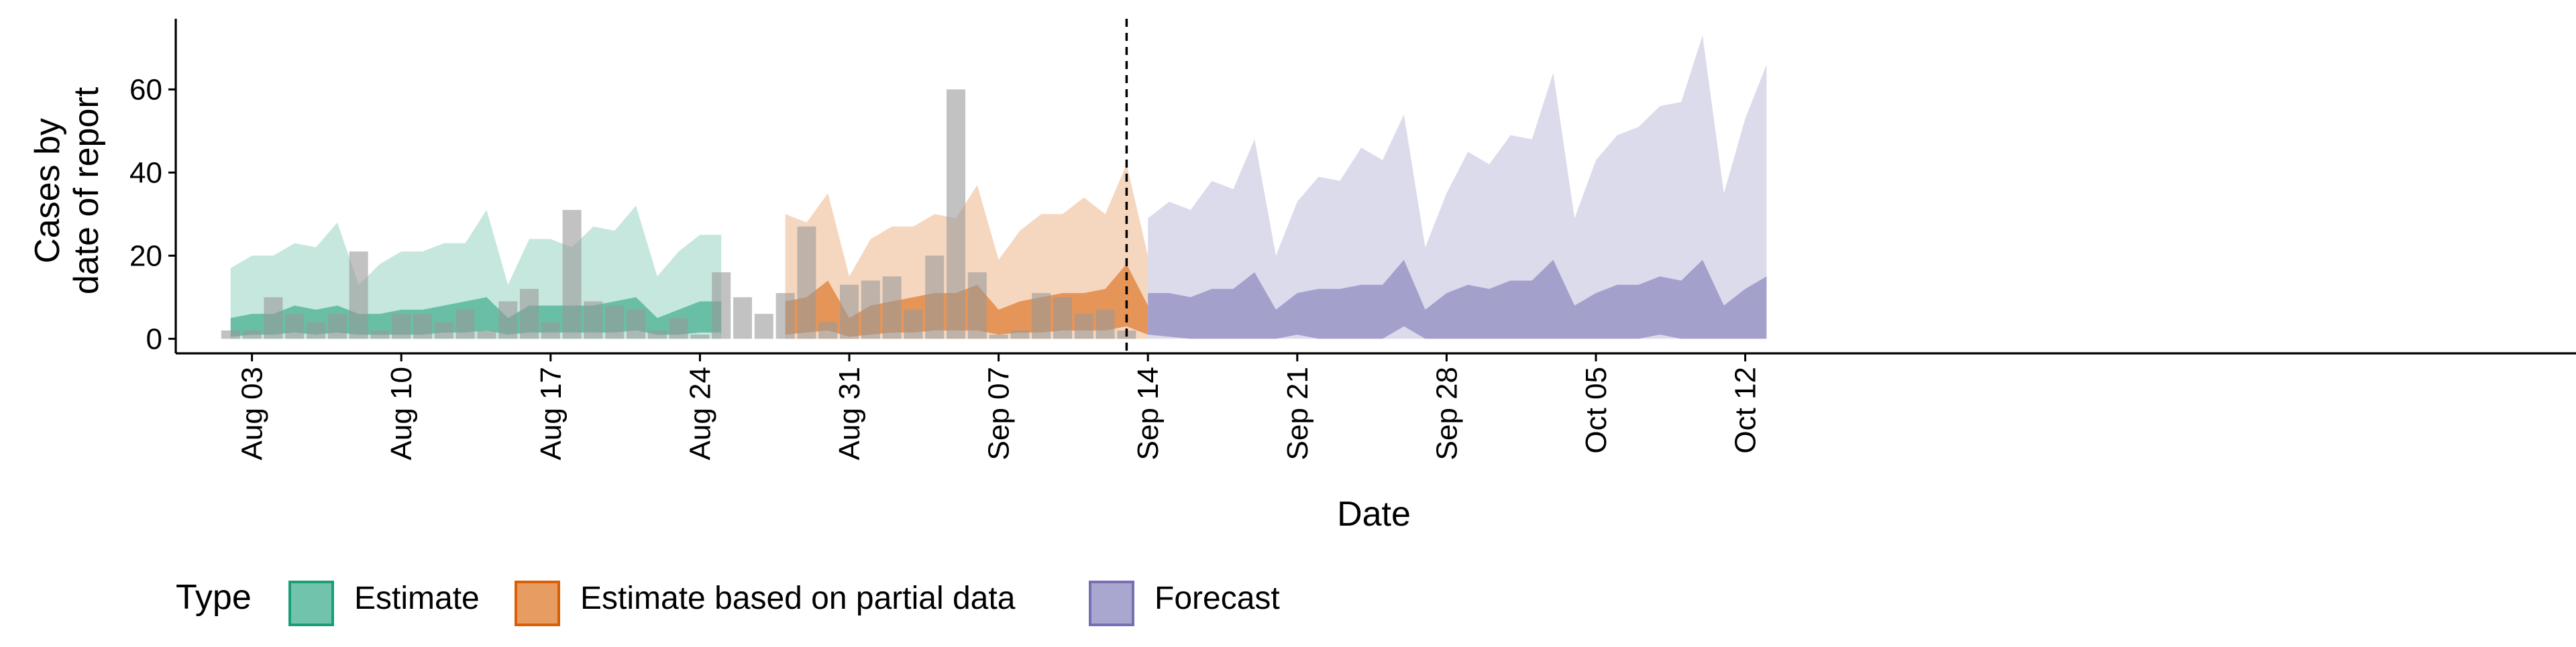  I want to click on x-tick-label: Aug 31, so click(849, 414).